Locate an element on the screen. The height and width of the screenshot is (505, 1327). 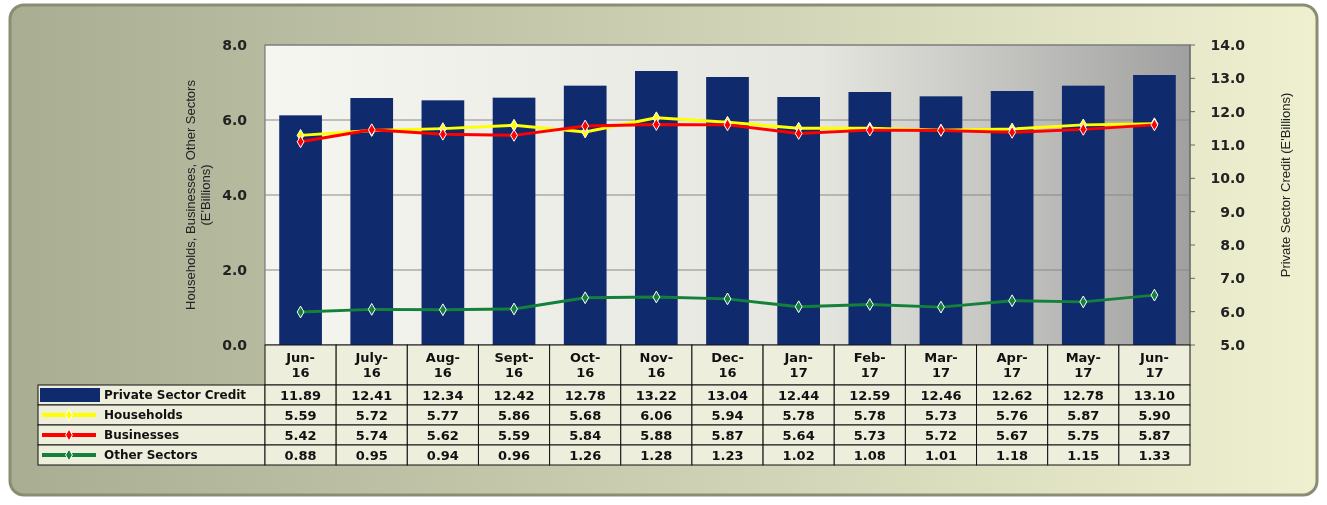
y2-axis-title: Private Sector Credit (E'Billions) is located at coordinates (1285, 185).